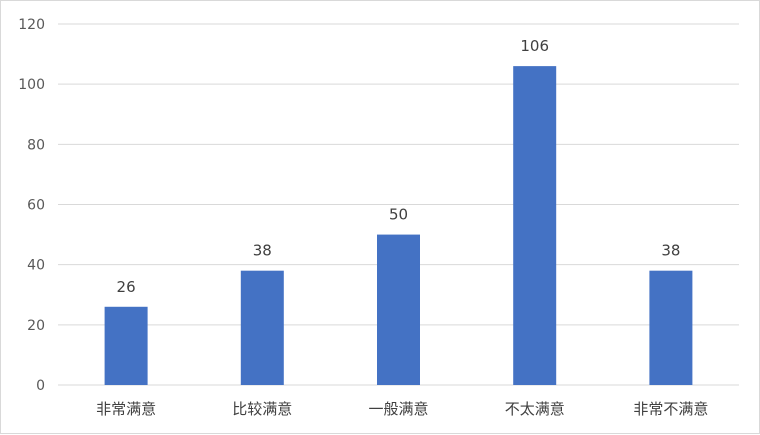 The image size is (760, 435). I want to click on x-category-label-1: 非常满意, so click(126, 409).